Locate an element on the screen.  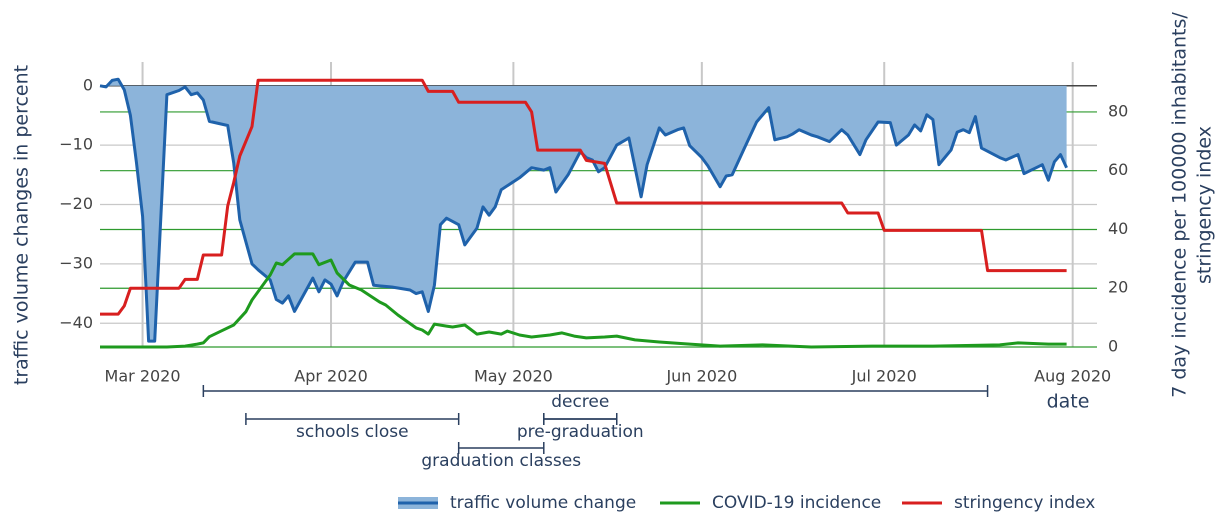
y2-tick-label: 40 is located at coordinates (1118, 228).